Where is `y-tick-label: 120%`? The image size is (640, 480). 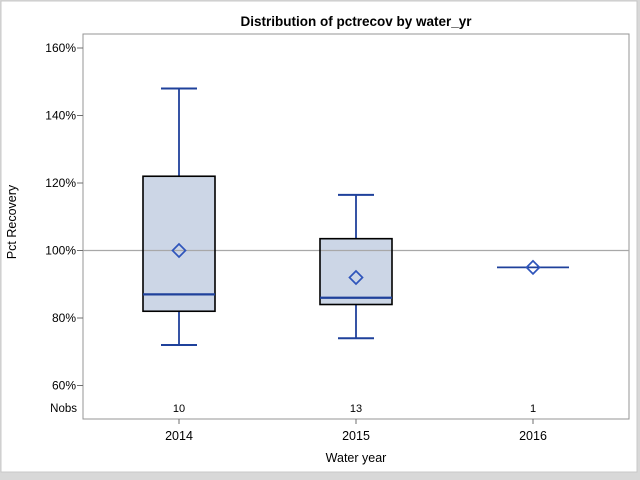
y-tick-label: 120% is located at coordinates (60, 183).